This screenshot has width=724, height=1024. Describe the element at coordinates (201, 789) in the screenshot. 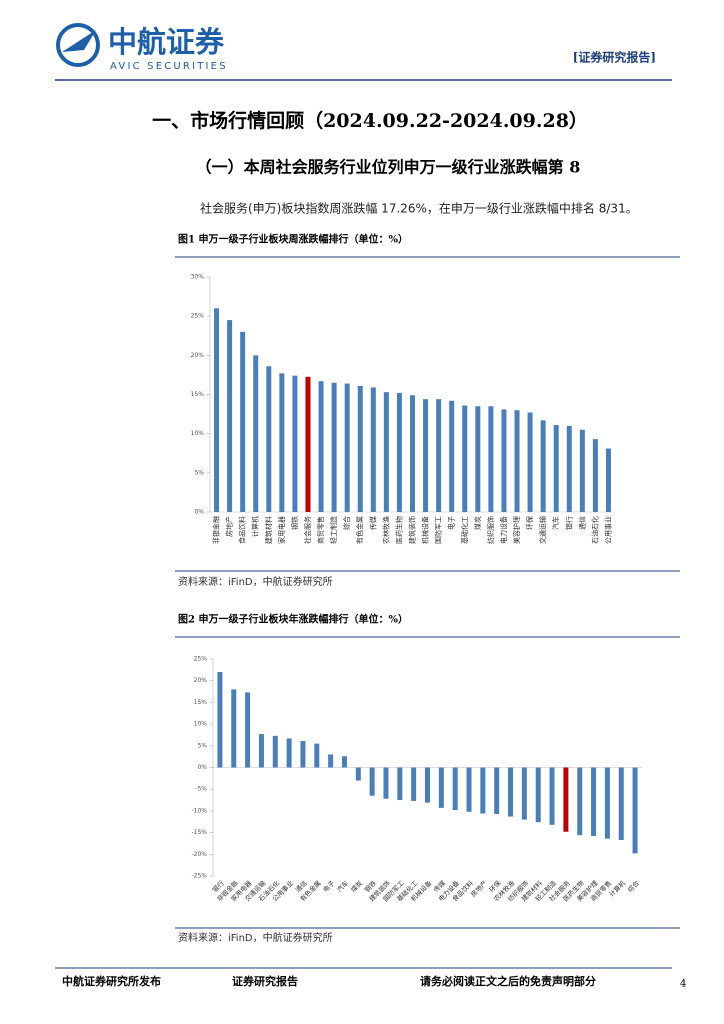

I see `y-tick-label: -5%` at that location.